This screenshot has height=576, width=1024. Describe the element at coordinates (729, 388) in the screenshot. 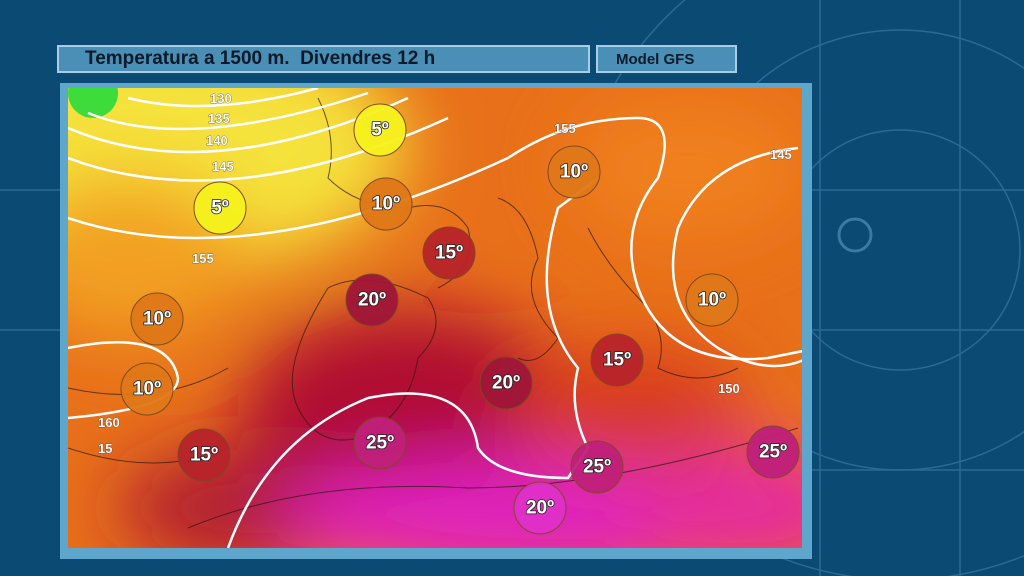

I see `isoline-label: 150` at that location.